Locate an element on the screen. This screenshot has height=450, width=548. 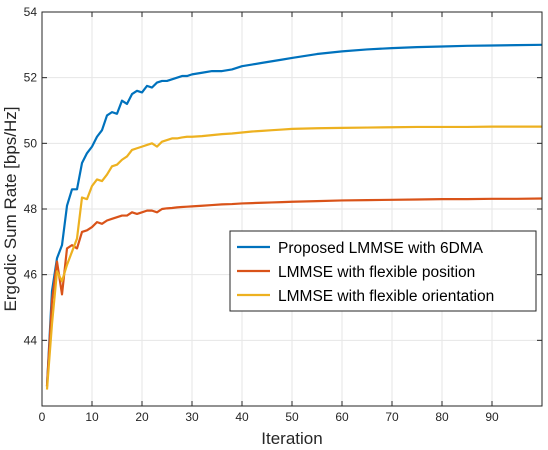
y-axis-label: Ergodic Sum Rate [bps/Hz] is located at coordinates (10, 208).